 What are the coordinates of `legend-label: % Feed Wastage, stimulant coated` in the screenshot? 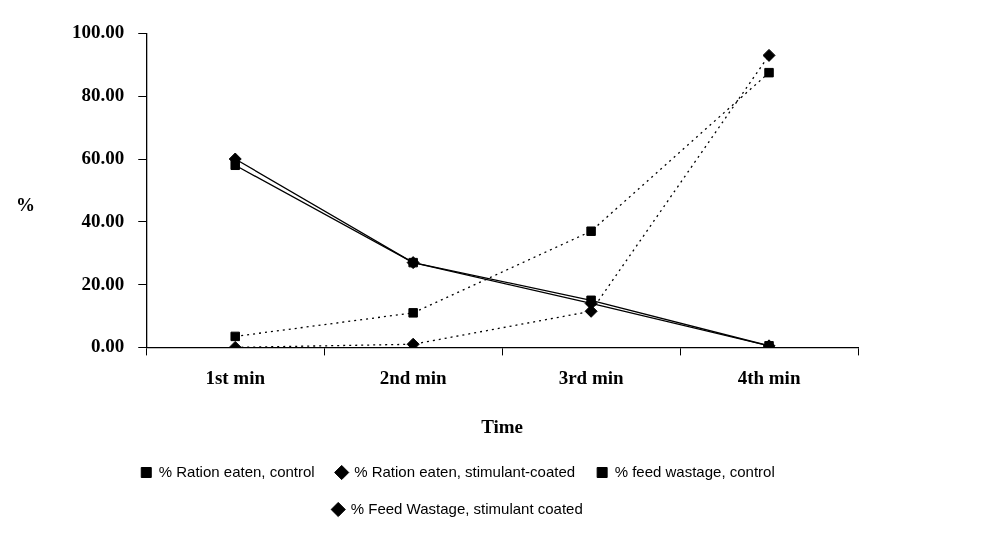 It's located at (466, 508).